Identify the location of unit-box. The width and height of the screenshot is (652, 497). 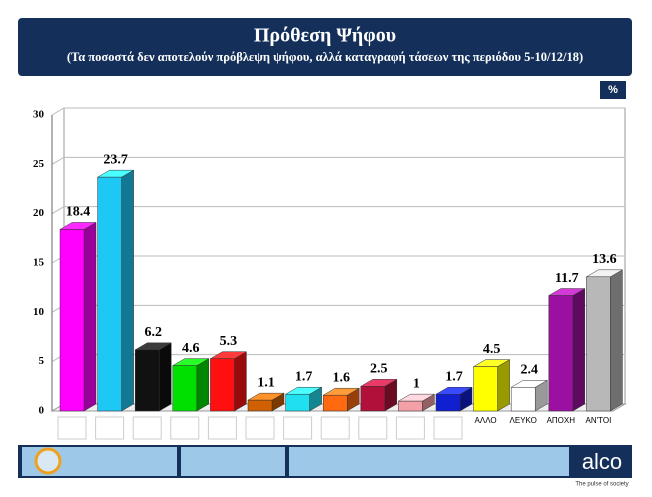
(613, 90).